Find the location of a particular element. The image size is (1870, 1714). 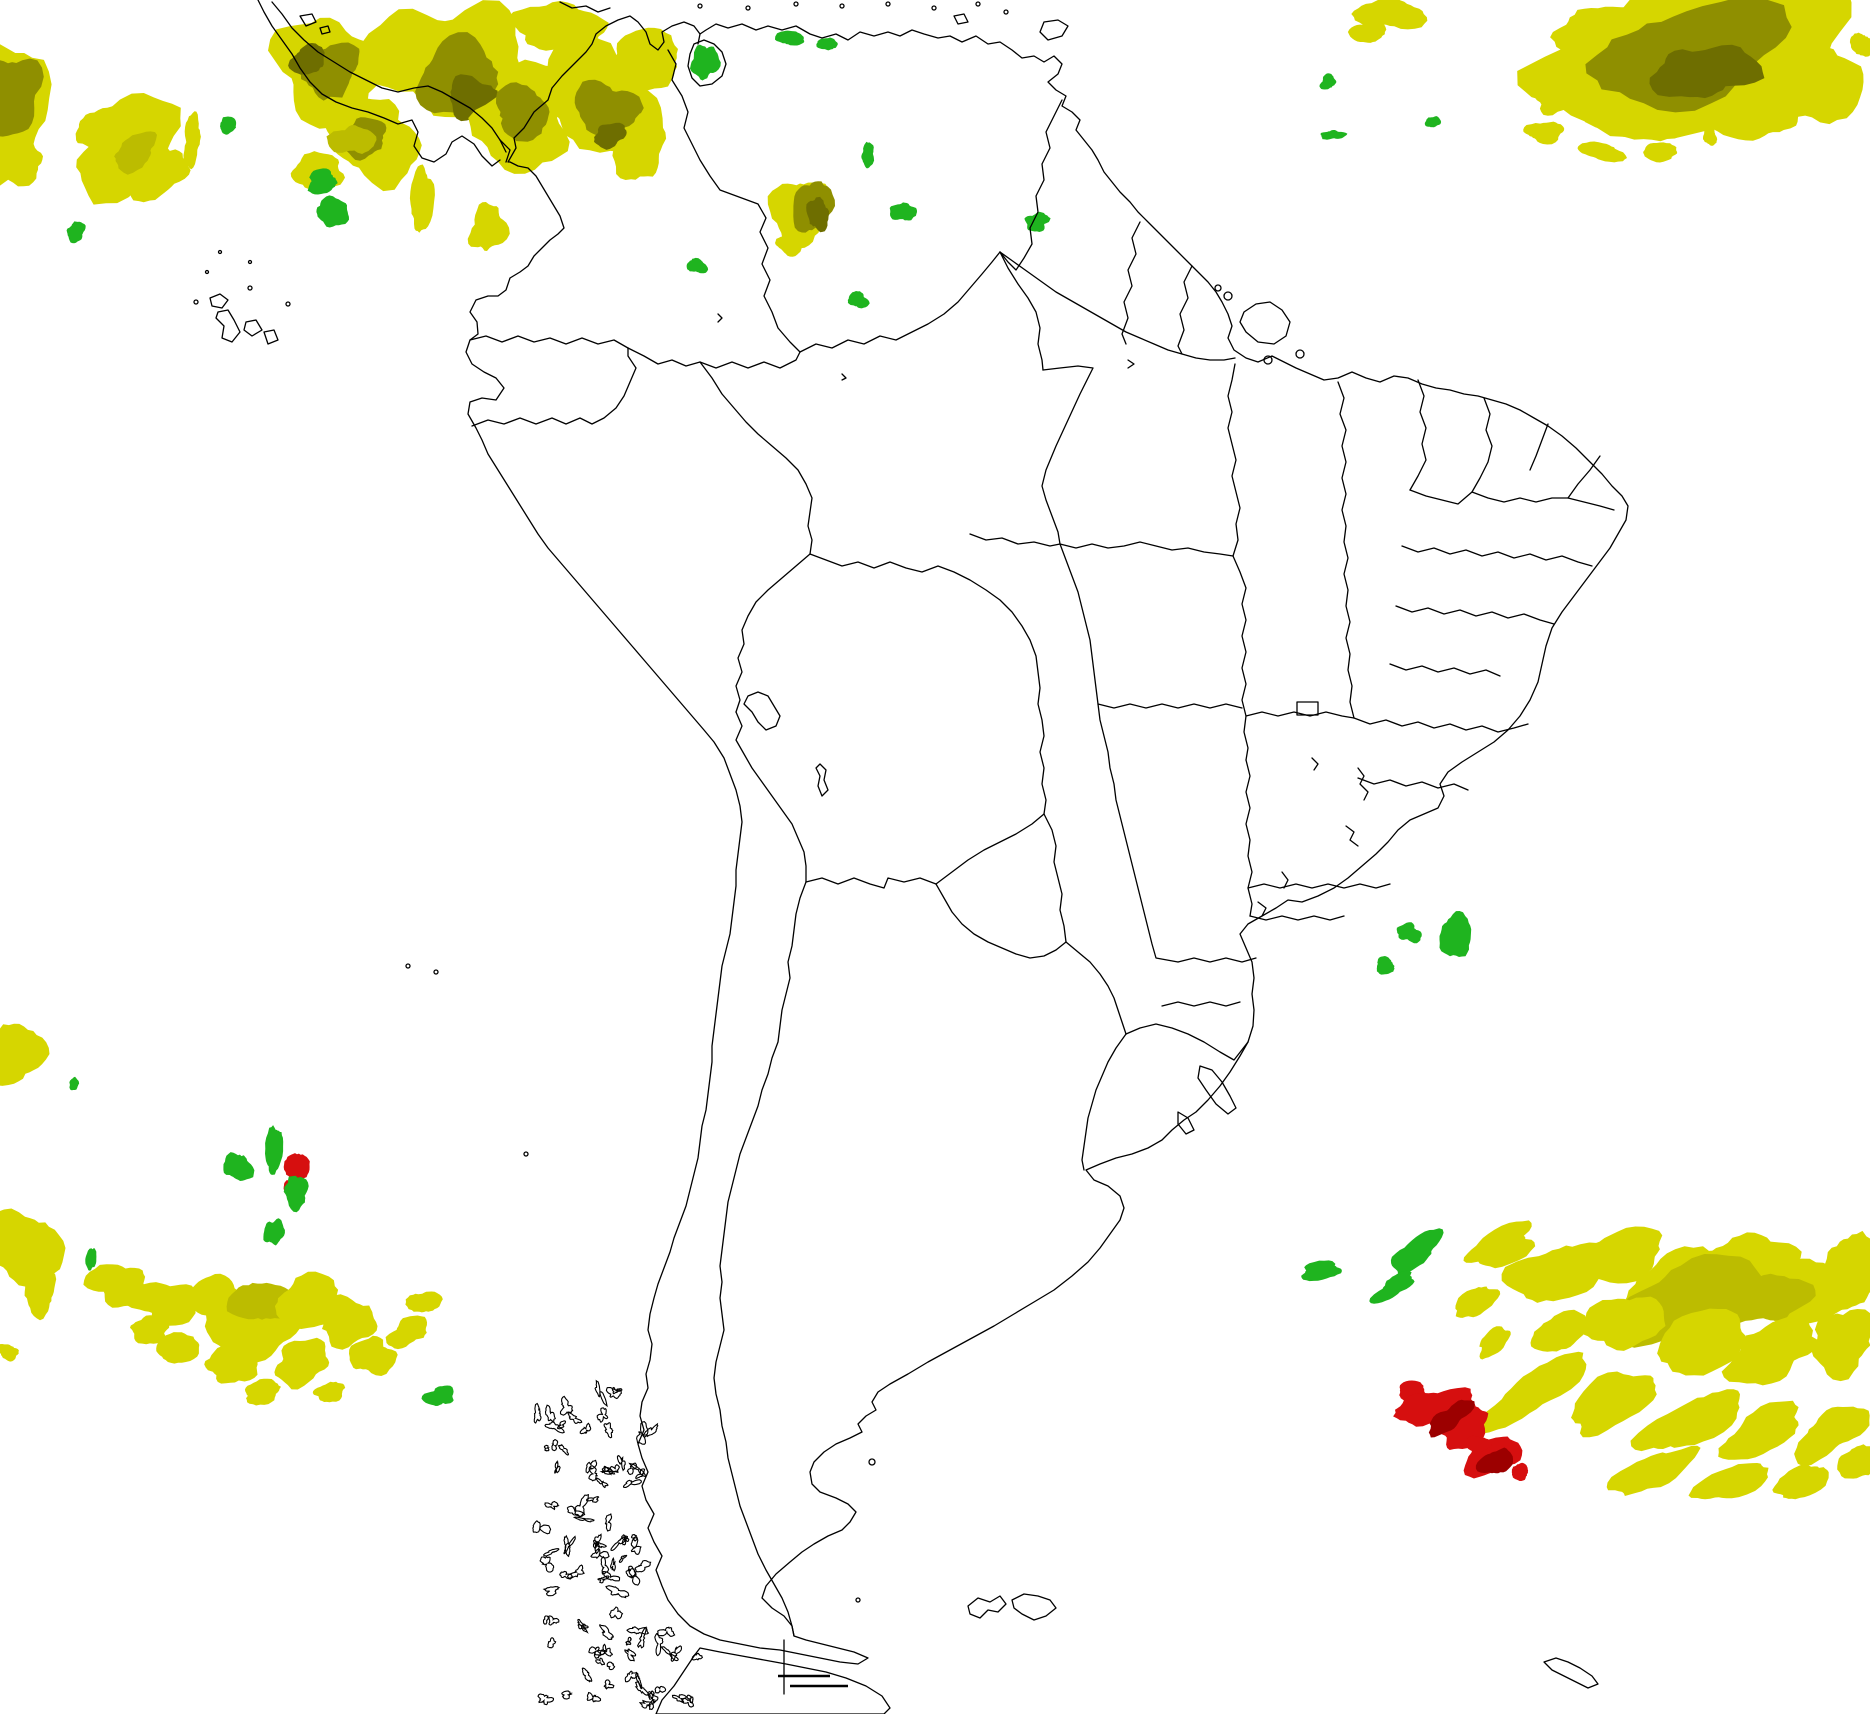

radar-cell-y2 is located at coordinates (351, 139).